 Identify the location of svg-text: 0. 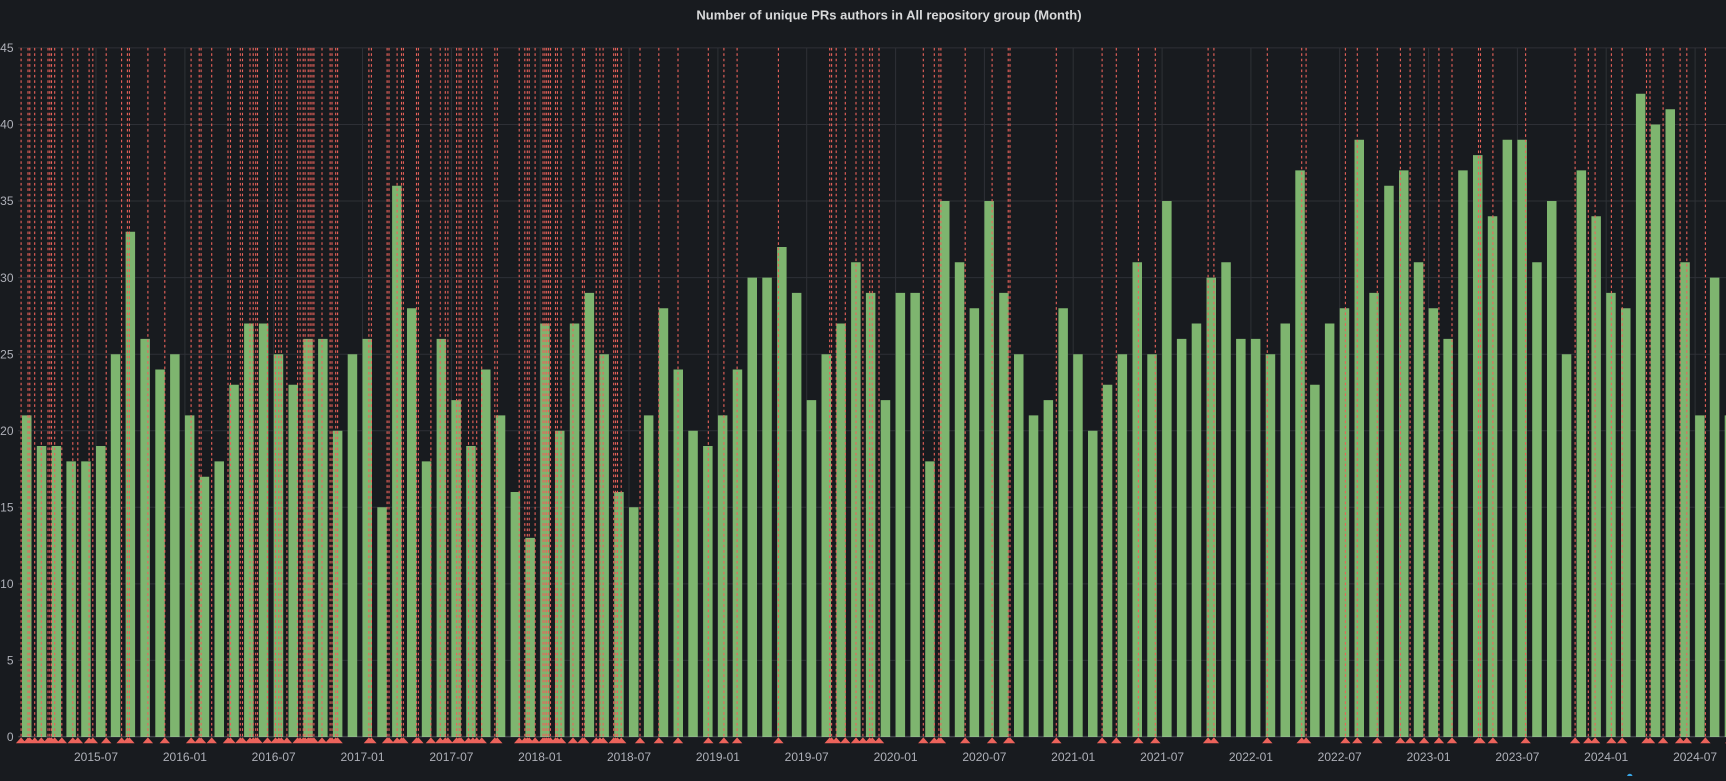
(10, 737).